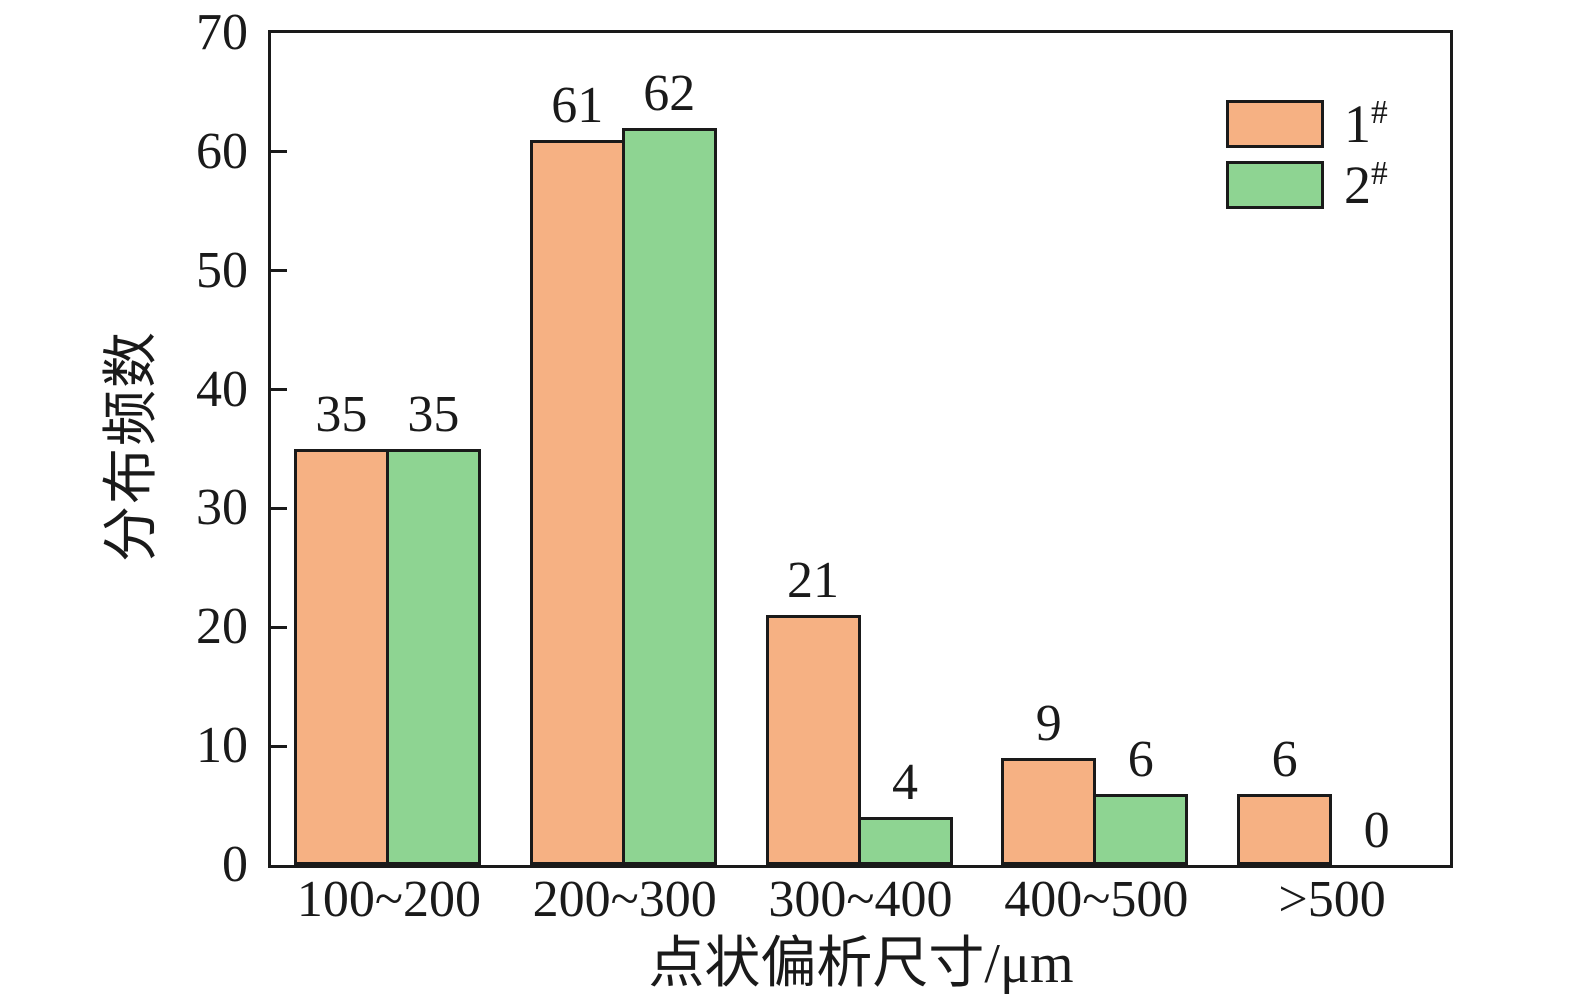 The width and height of the screenshot is (1575, 1004). I want to click on bar-series1-cat1, so click(341, 657).